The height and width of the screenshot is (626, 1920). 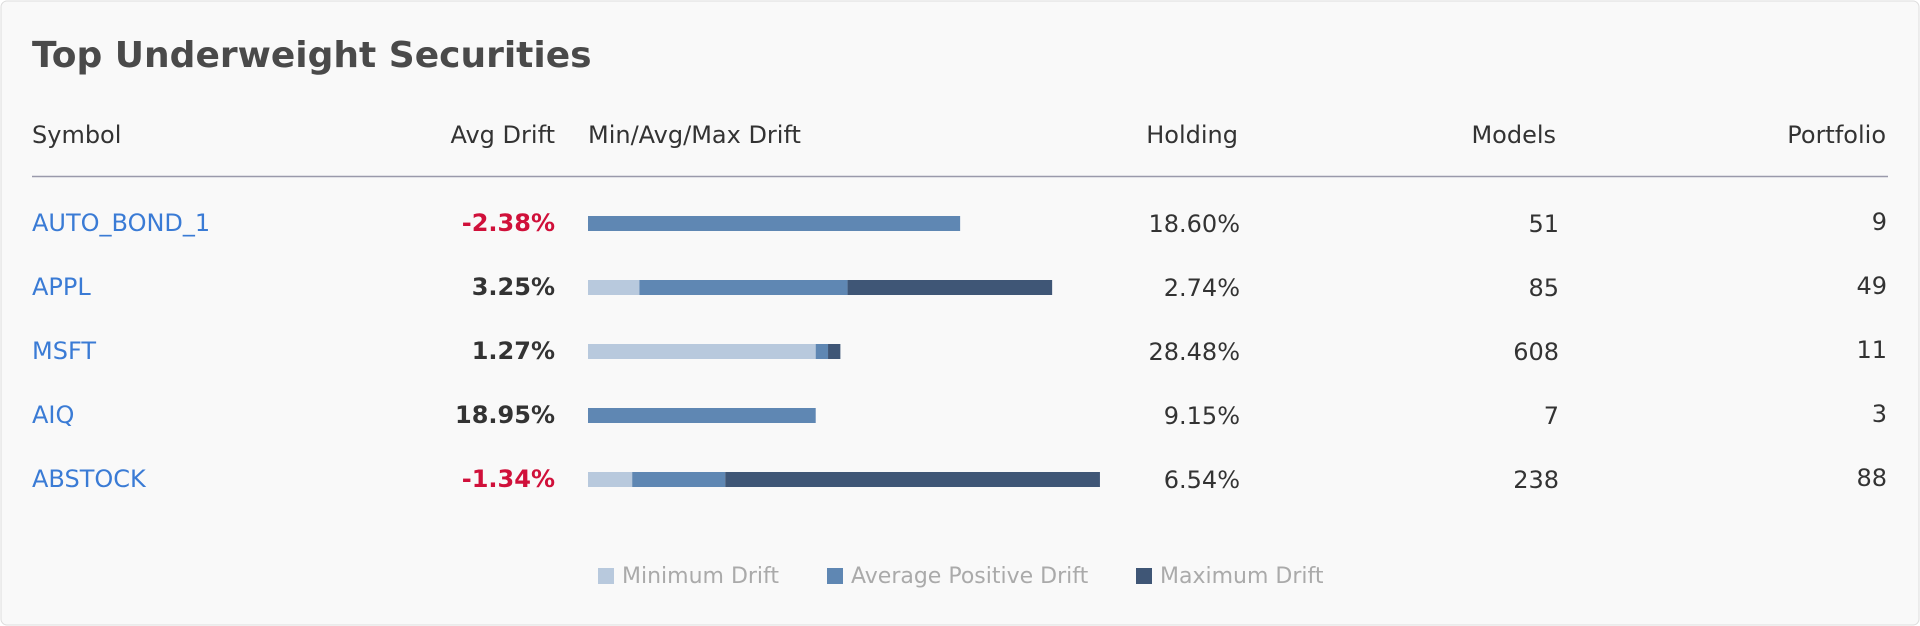 I want to click on models: 7, so click(x=1551, y=416).